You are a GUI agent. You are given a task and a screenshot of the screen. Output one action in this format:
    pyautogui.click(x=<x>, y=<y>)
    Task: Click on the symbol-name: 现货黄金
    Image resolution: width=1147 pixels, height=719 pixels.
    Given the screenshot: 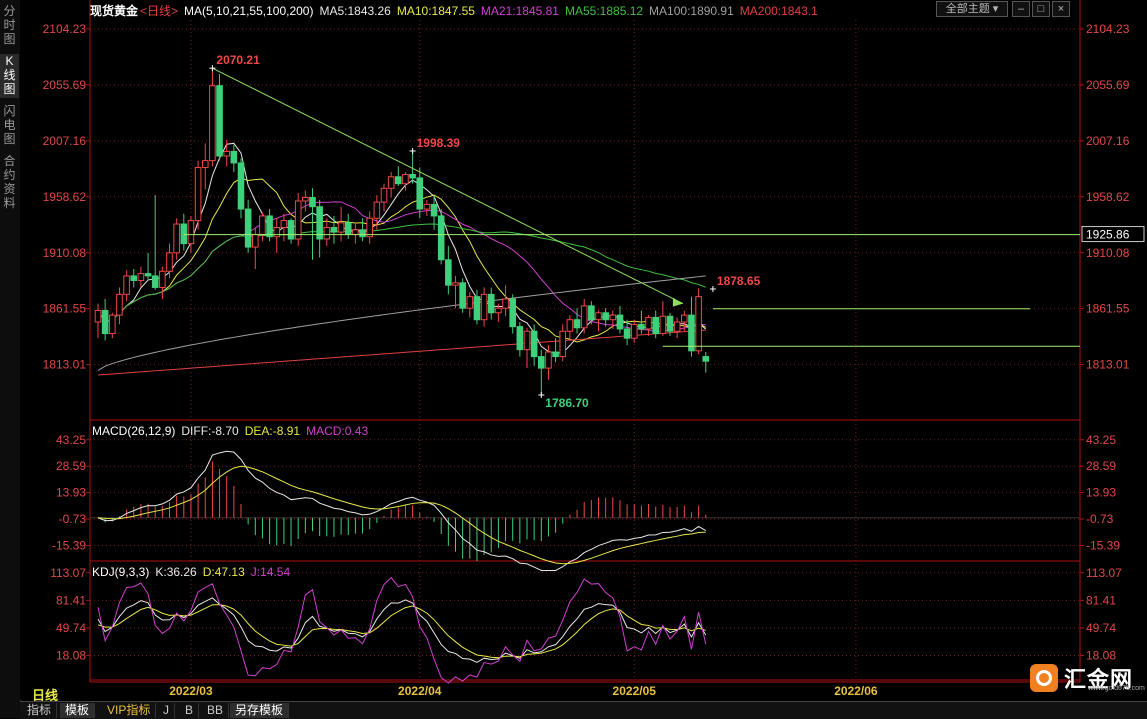 What is the action you would take?
    pyautogui.click(x=114, y=11)
    